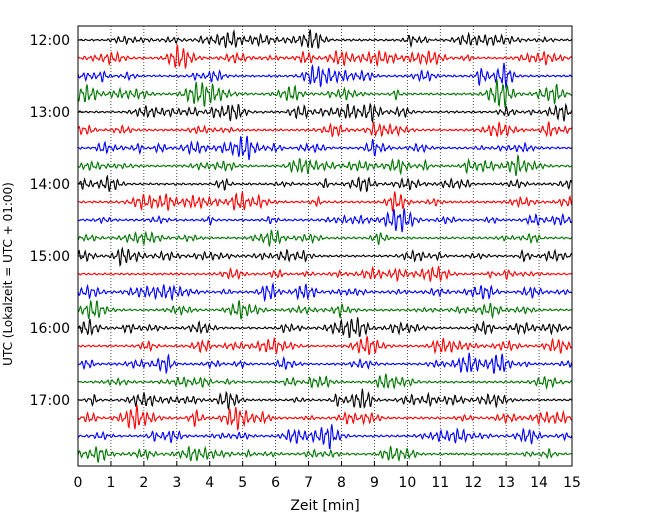 This screenshot has width=650, height=520. What do you see at coordinates (50, 41) in the screenshot?
I see `y-tick-label: 12:00` at bounding box center [50, 41].